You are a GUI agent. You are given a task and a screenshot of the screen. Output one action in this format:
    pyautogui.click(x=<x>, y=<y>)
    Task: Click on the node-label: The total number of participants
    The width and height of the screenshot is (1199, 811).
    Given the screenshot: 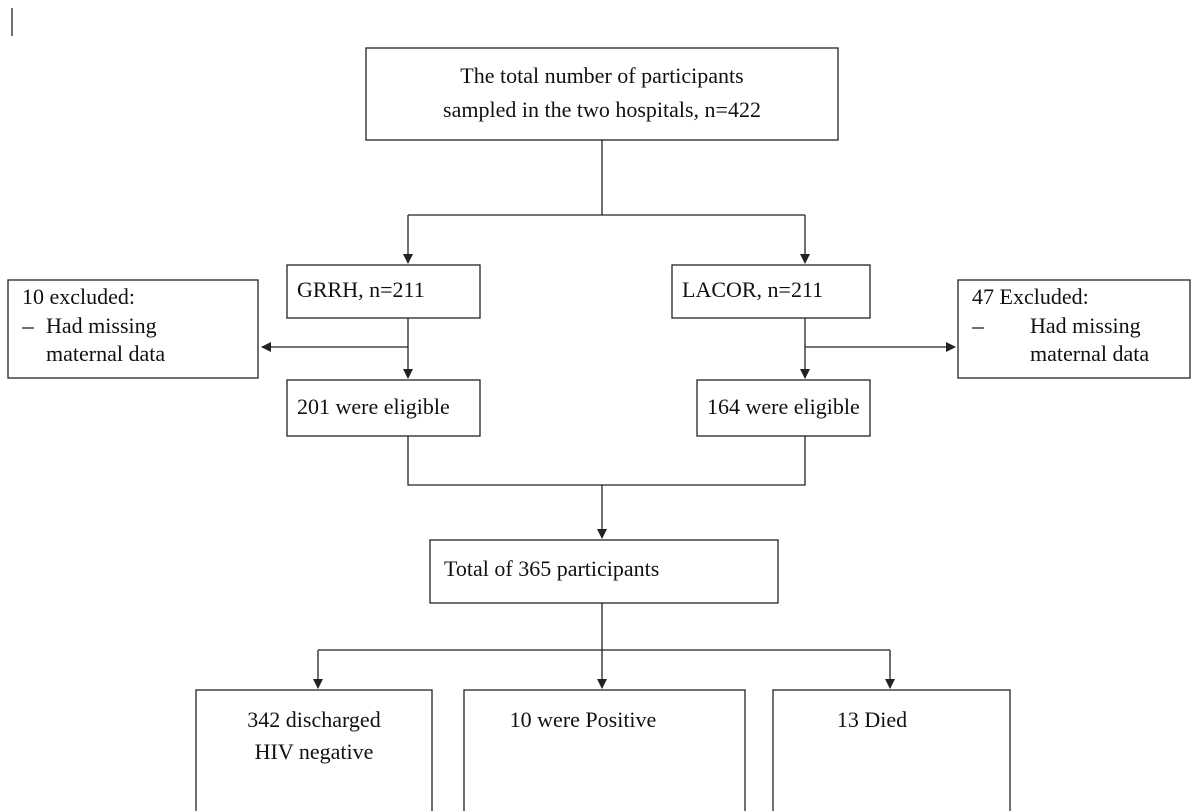 What is the action you would take?
    pyautogui.click(x=601, y=75)
    